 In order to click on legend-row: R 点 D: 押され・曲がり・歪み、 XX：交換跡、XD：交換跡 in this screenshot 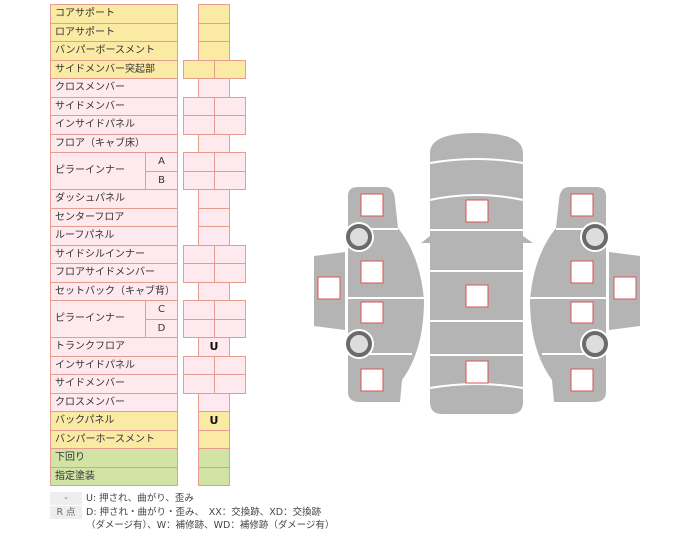, I will do `click(186, 512)`.